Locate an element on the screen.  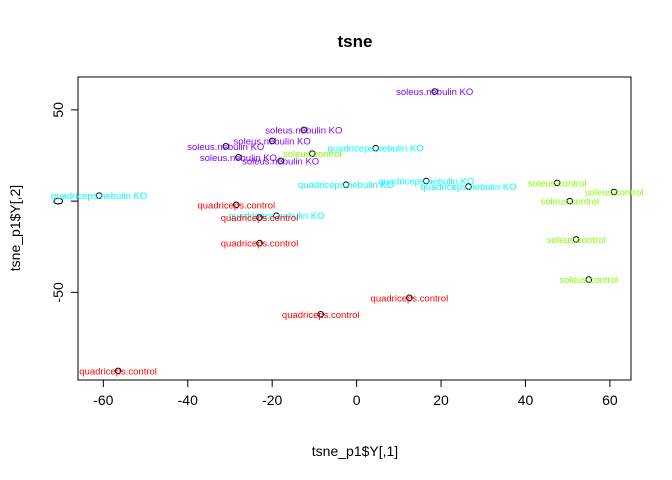
x-tick-label: 40 is located at coordinates (526, 400).